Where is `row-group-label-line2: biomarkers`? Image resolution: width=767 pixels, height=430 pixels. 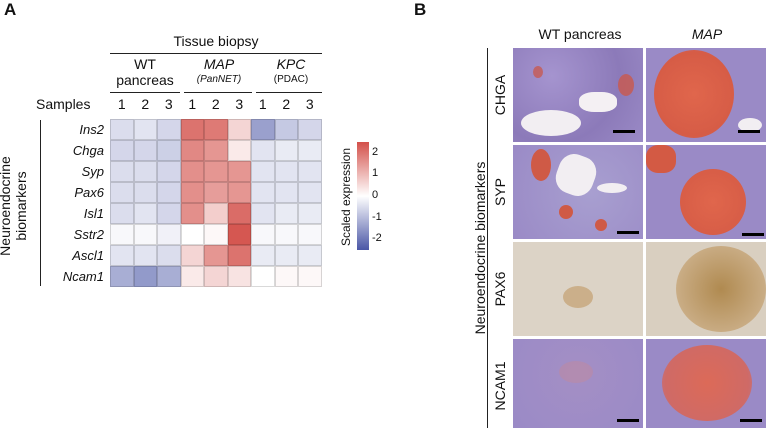
row-group-label-line2: biomarkers is located at coordinates (21, 206).